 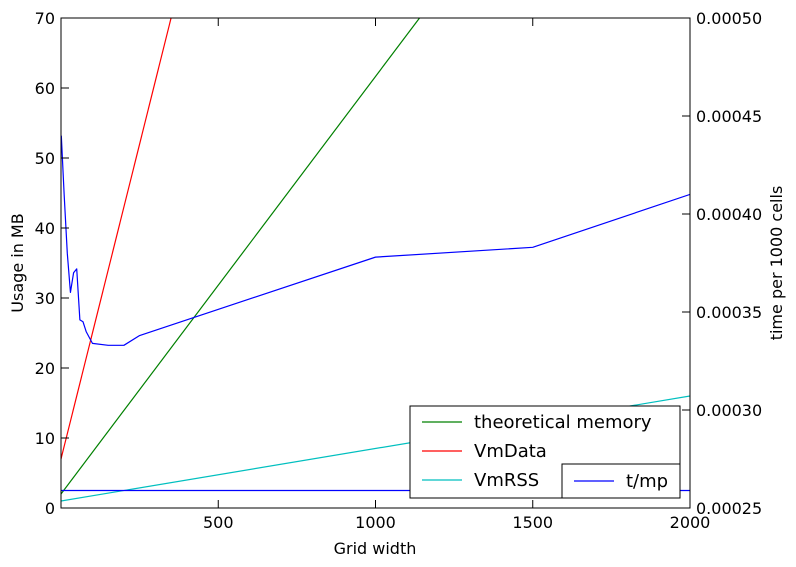 What do you see at coordinates (45, 438) in the screenshot?
I see `y-left-tick-label: 10` at bounding box center [45, 438].